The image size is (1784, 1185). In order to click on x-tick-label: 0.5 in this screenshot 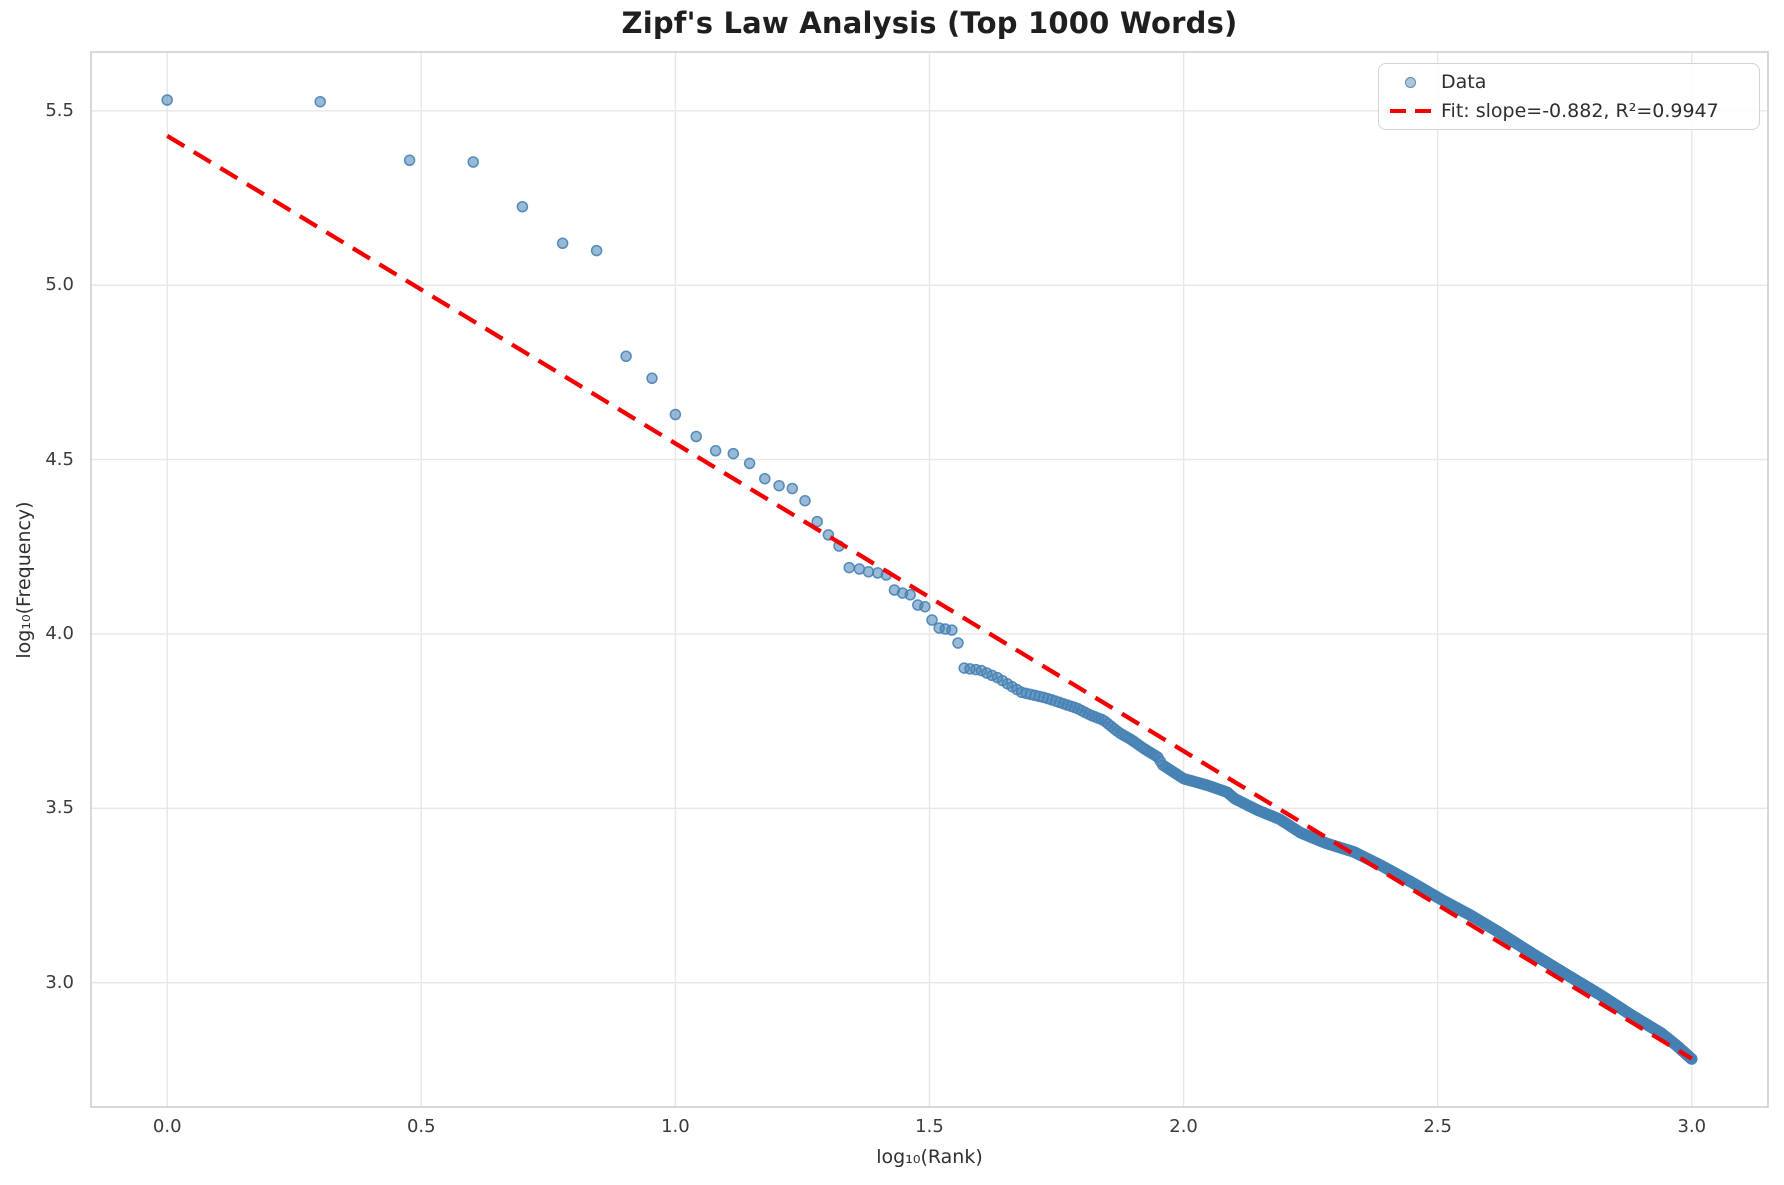, I will do `click(421, 1126)`.